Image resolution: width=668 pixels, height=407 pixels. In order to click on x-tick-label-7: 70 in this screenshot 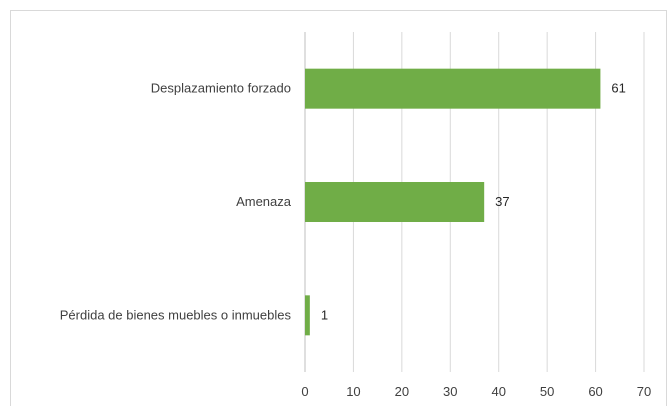, I will do `click(644, 391)`.